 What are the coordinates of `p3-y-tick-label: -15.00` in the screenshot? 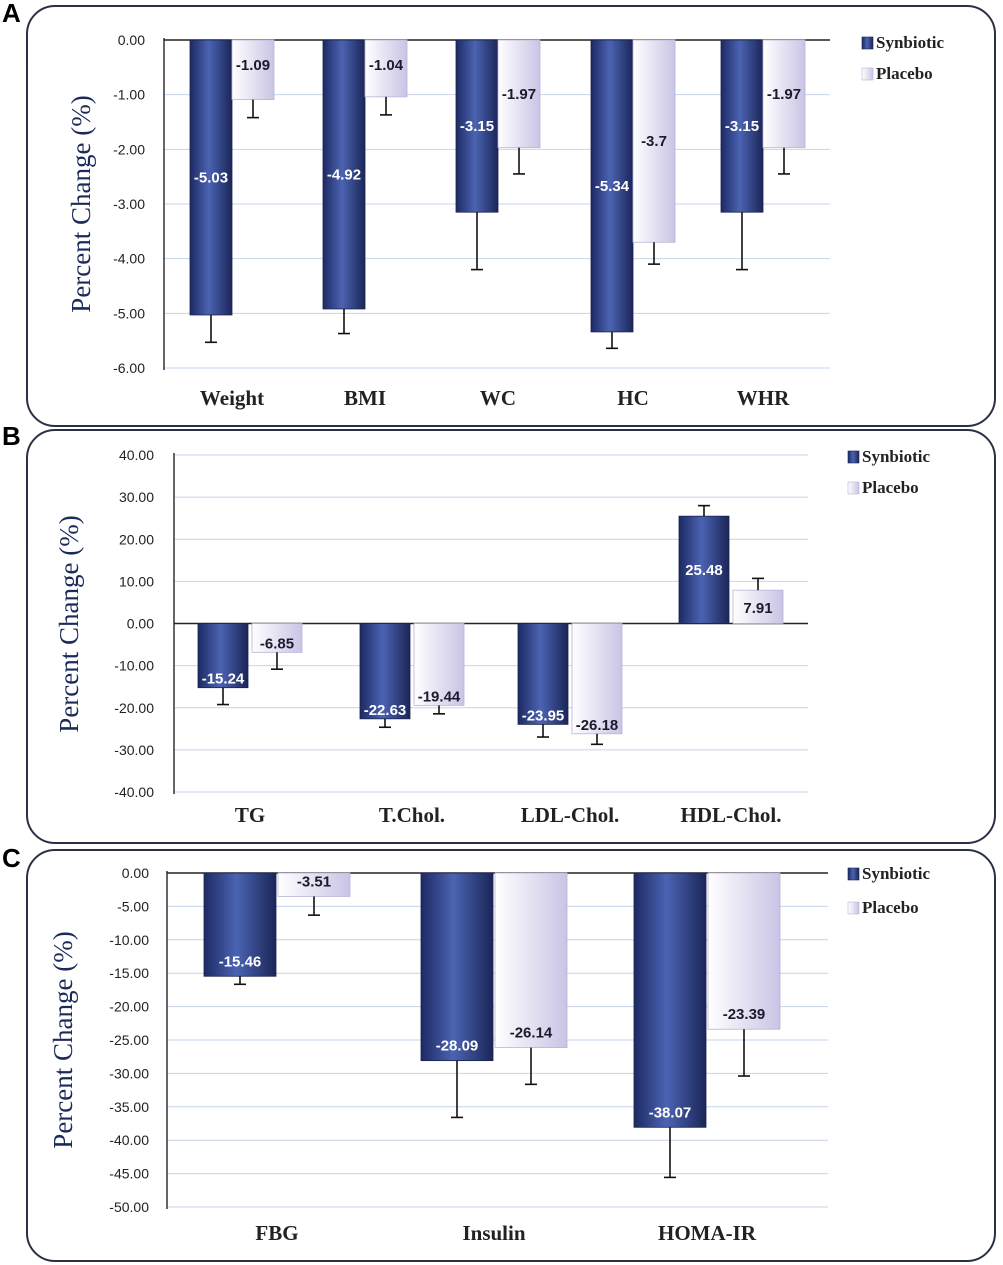 It's located at (129, 973).